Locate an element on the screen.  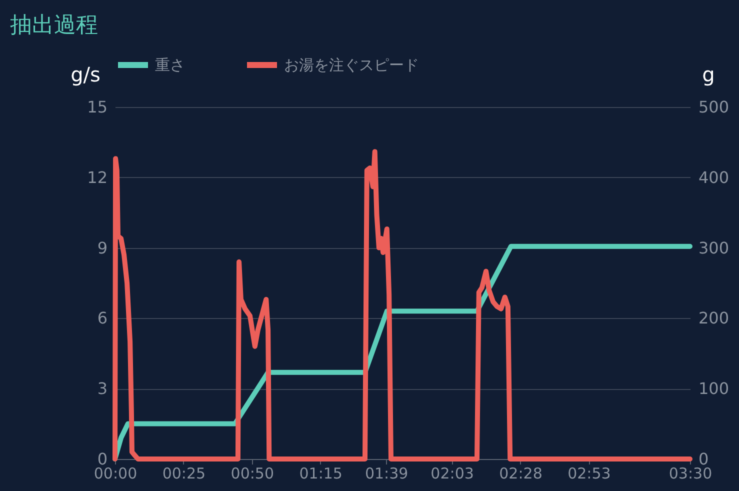
chart-title: 抽出過程 is located at coordinates (54, 25).